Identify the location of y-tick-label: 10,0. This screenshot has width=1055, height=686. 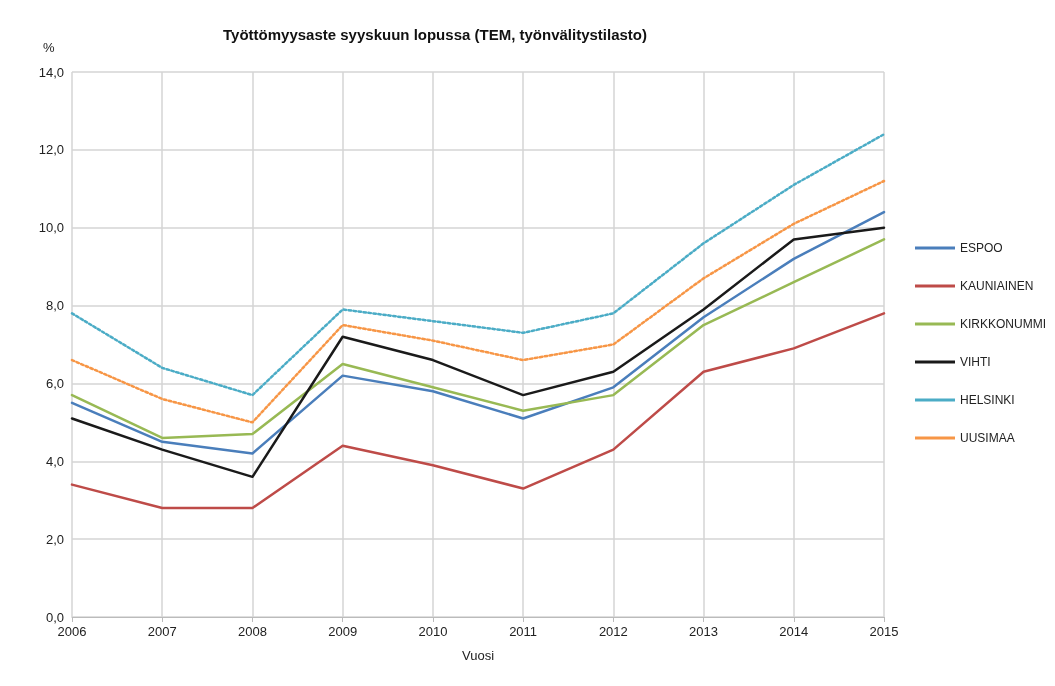
(51, 228).